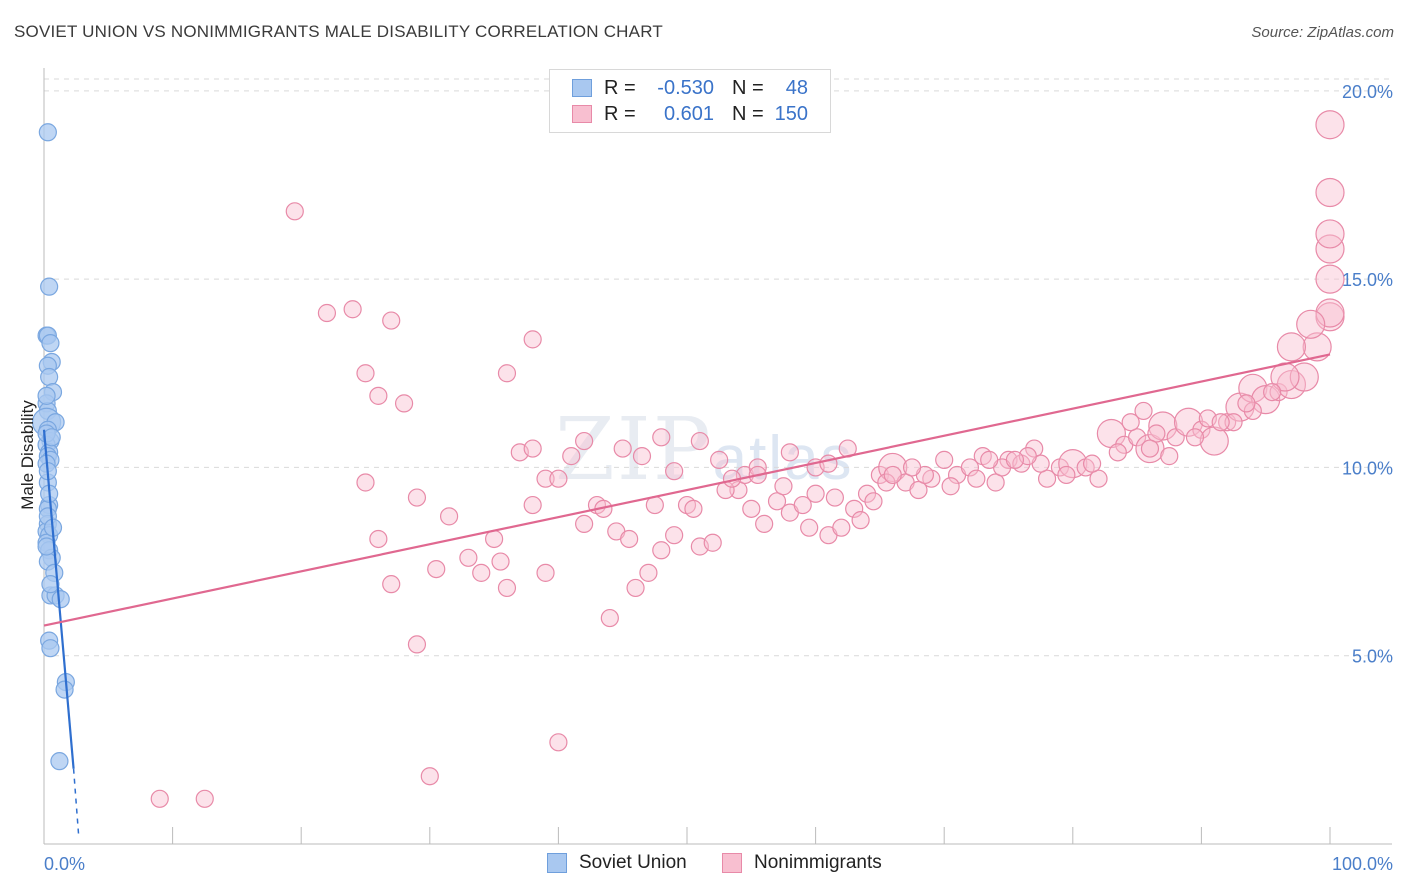 The width and height of the screenshot is (1406, 892). I want to click on legend-n-label: N =, so click(748, 113).